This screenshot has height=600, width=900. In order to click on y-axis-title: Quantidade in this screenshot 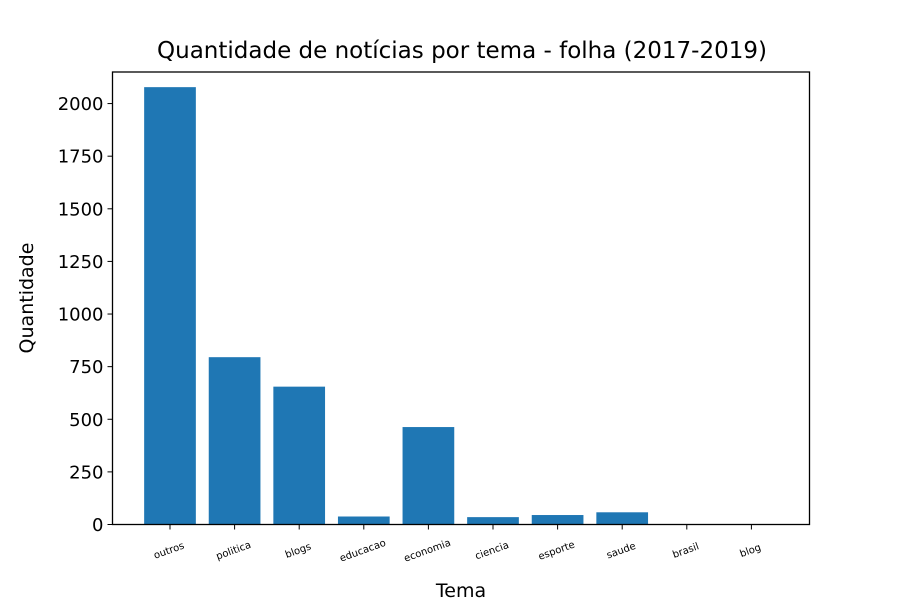, I will do `click(27, 298)`.